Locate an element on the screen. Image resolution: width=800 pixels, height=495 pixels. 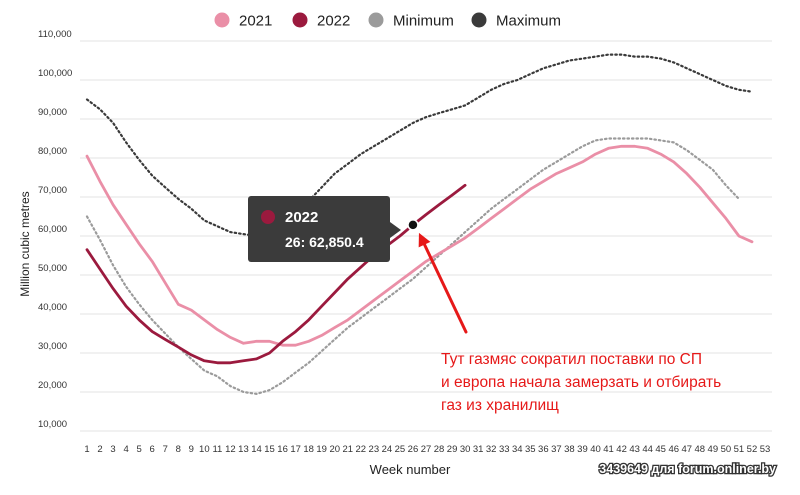
x-tick-label: 44 is located at coordinates (647, 449).